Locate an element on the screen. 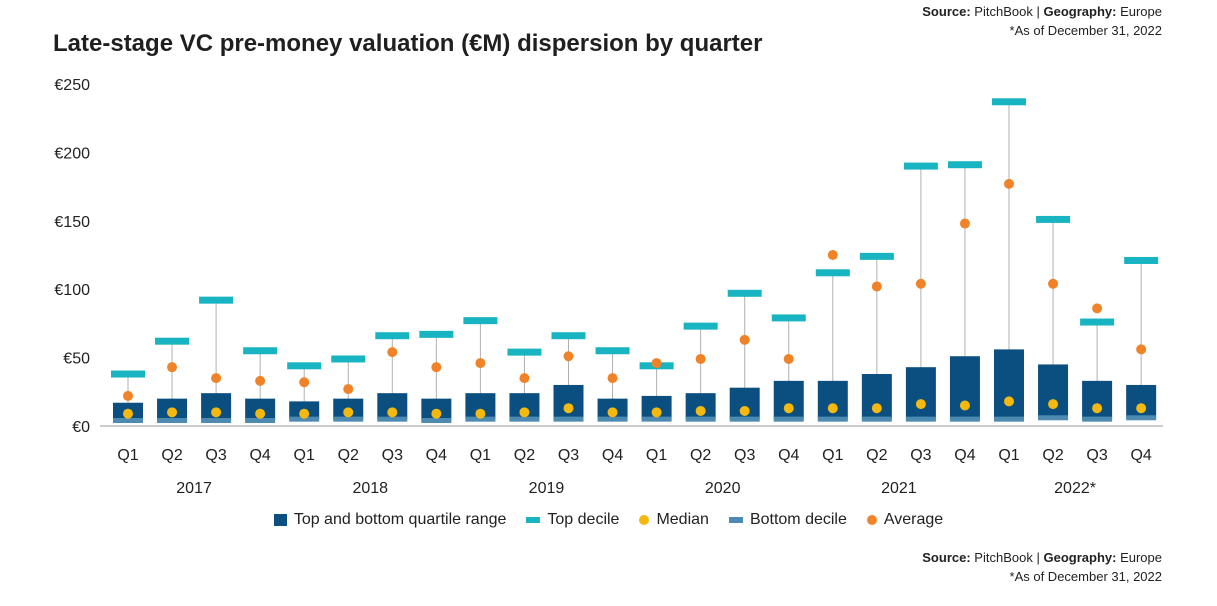  y-tick-label: €250 is located at coordinates (72, 85).